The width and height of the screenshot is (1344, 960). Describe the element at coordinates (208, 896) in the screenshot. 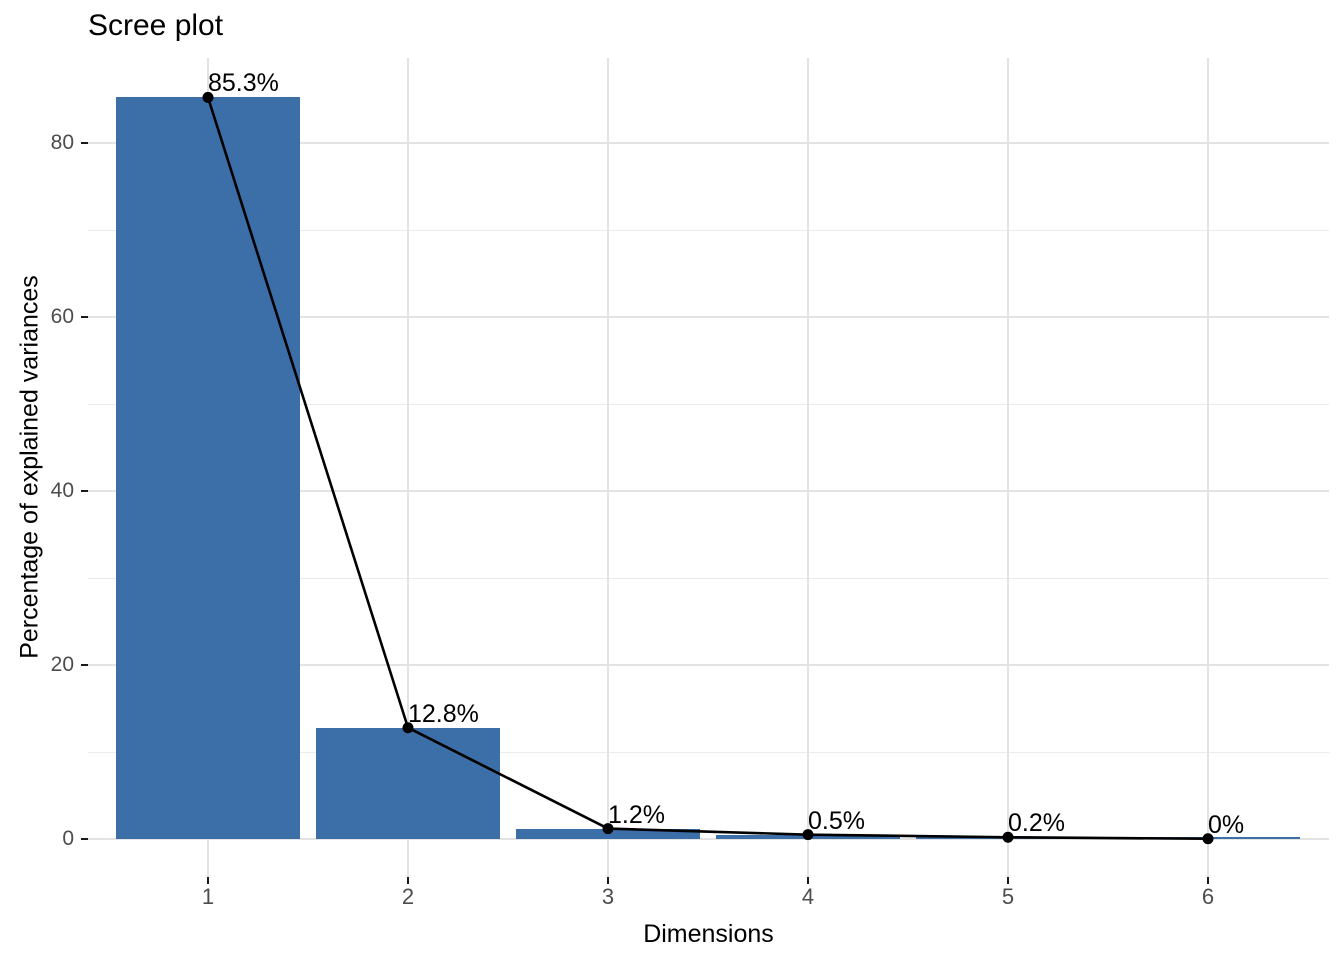

I see `x-tick-label: 1` at that location.